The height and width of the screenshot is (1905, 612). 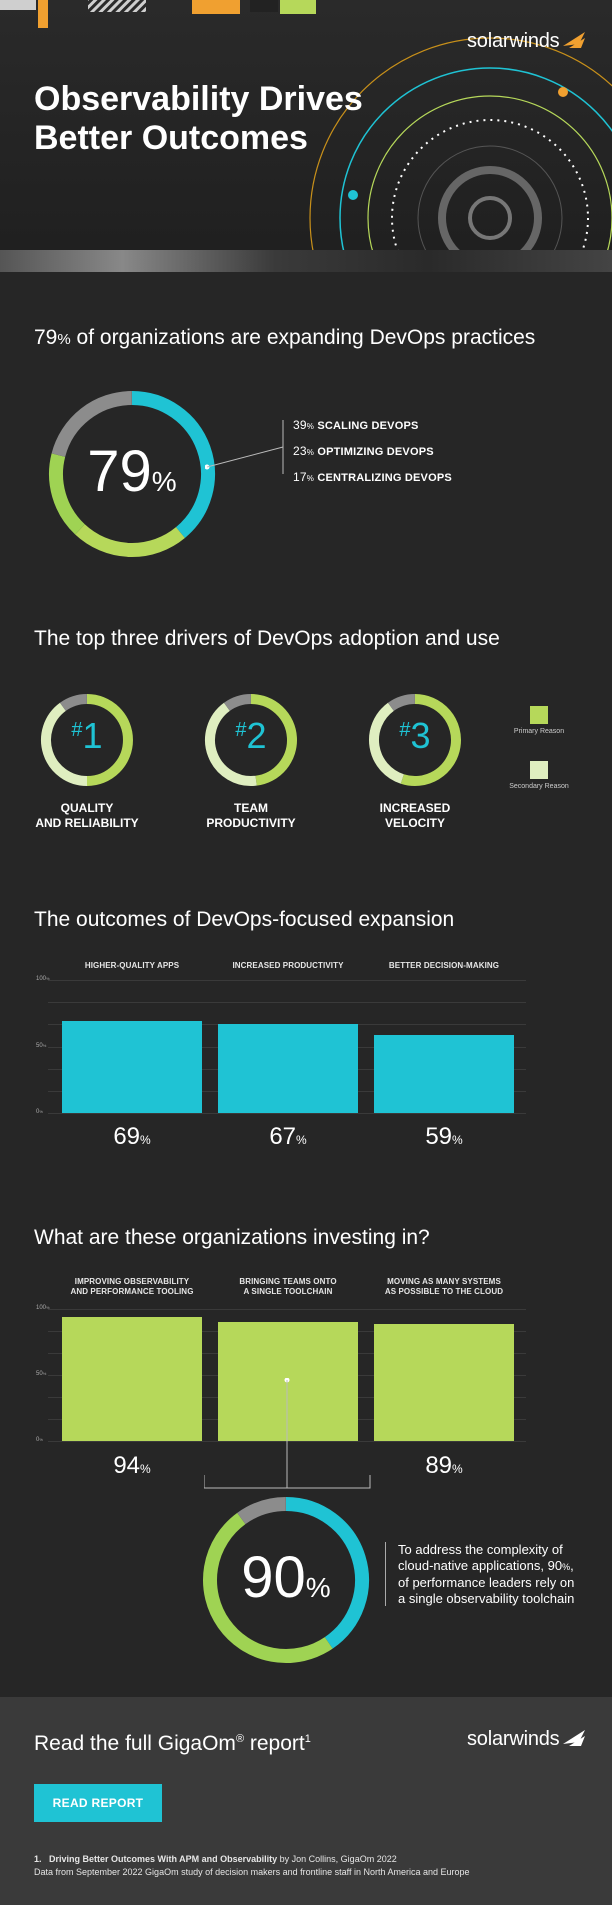 I want to click on bar-value-label: 59%, so click(x=444, y=1137).